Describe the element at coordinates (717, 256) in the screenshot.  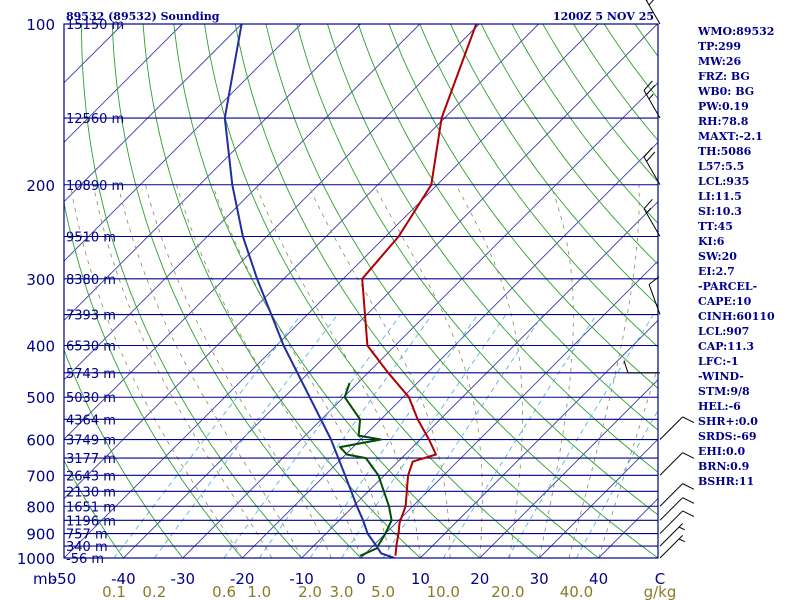
I see `index-item: SW:20` at that location.